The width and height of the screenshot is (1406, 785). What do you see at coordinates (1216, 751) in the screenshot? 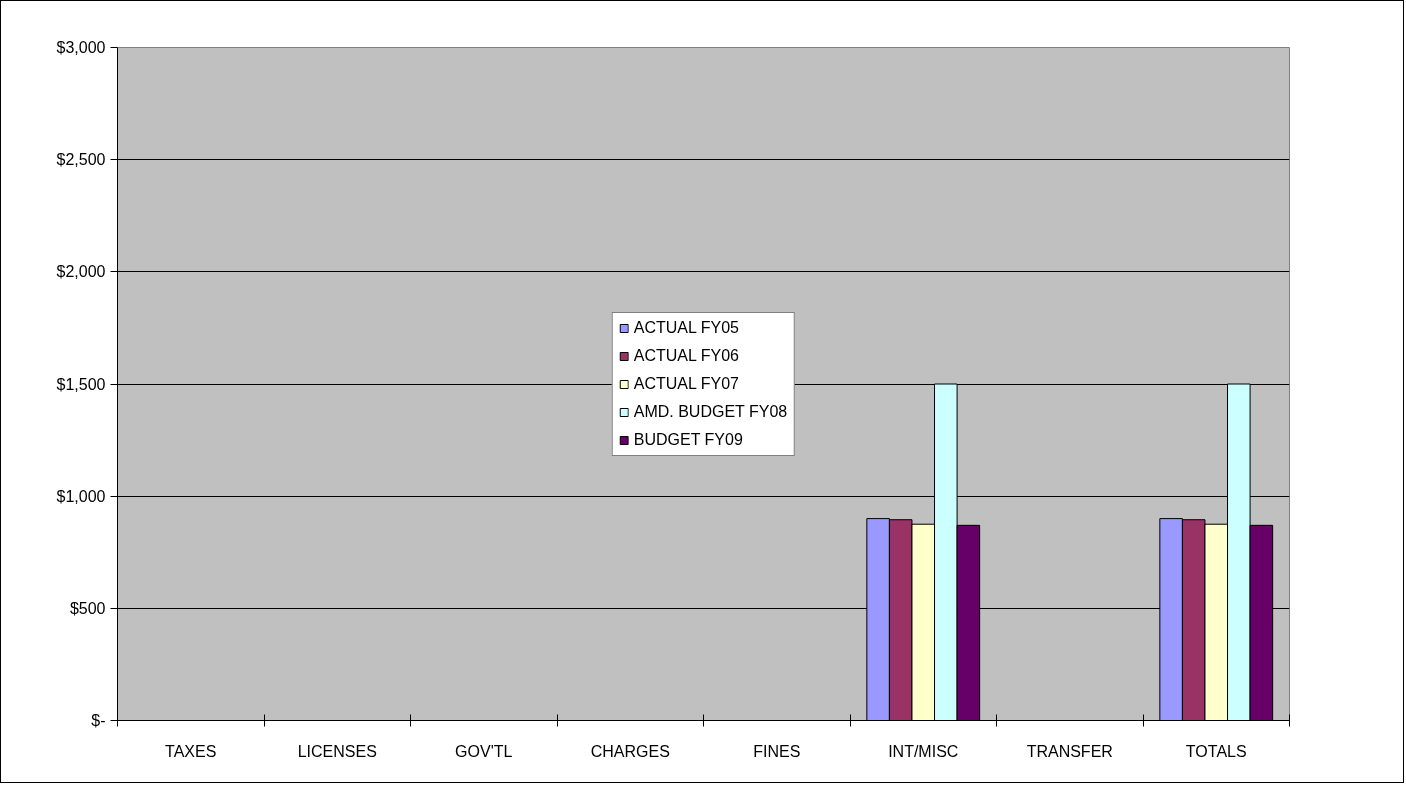
I see `x-tick-label: TOTALS` at bounding box center [1216, 751].